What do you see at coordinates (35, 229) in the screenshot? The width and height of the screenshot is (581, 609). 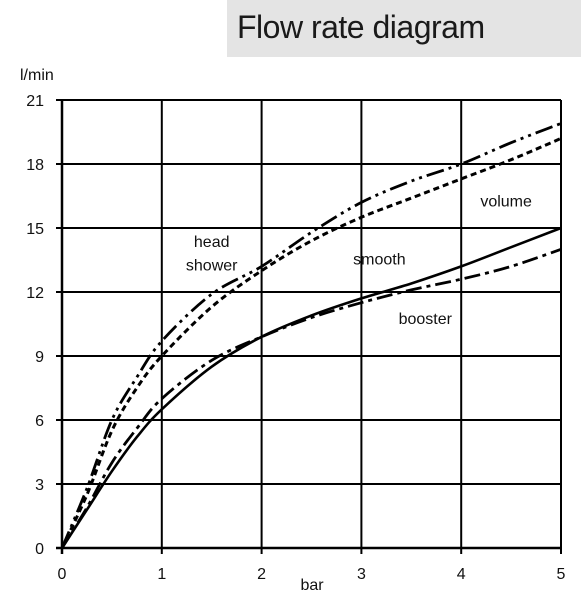 I see `y-tick-label: 15` at bounding box center [35, 229].